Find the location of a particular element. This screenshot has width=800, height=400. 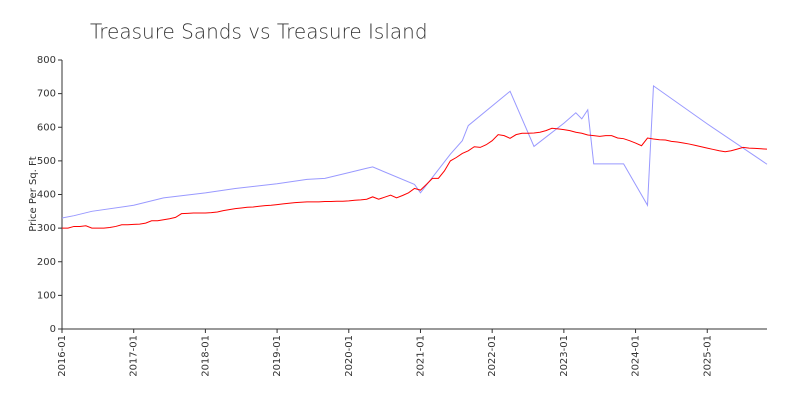

x-tick-label: 2025-01 is located at coordinates (707, 356).